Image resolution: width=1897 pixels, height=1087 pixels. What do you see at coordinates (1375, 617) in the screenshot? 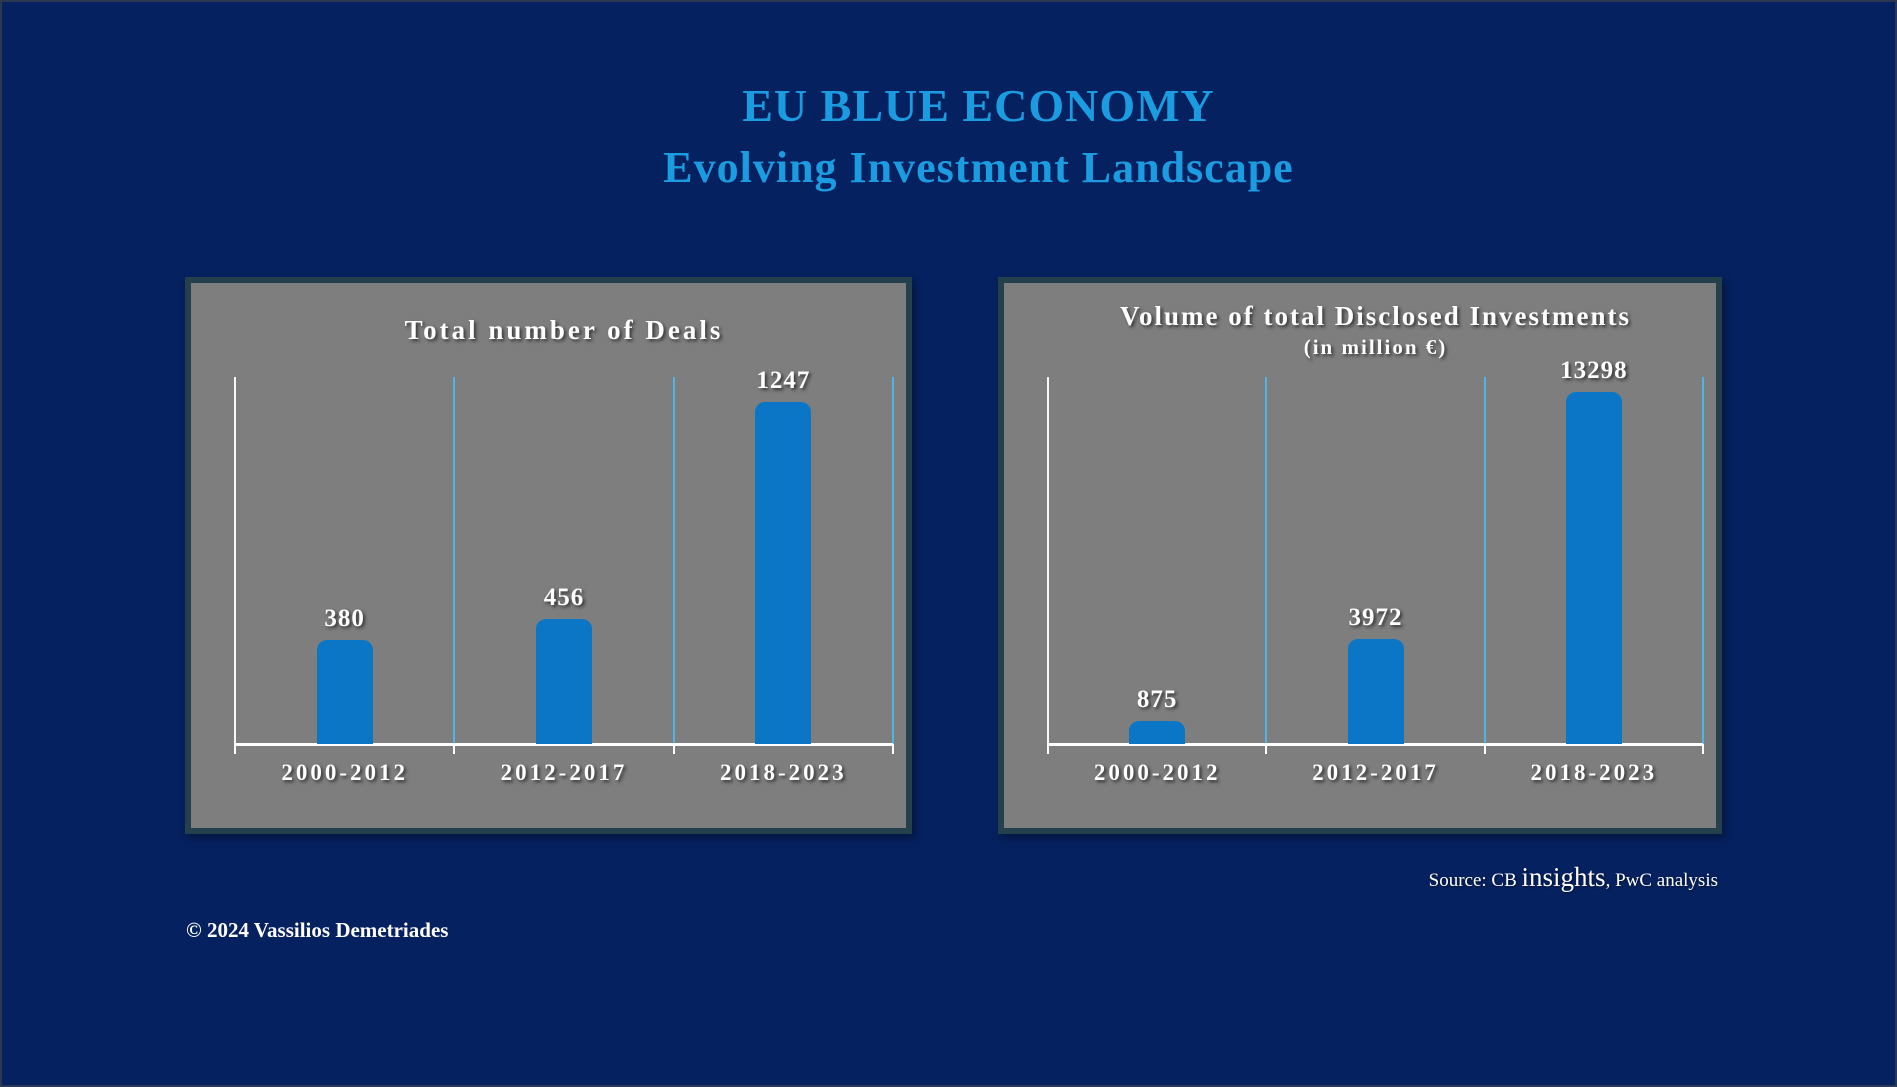
I see `bar-value-label: 3972` at bounding box center [1375, 617].